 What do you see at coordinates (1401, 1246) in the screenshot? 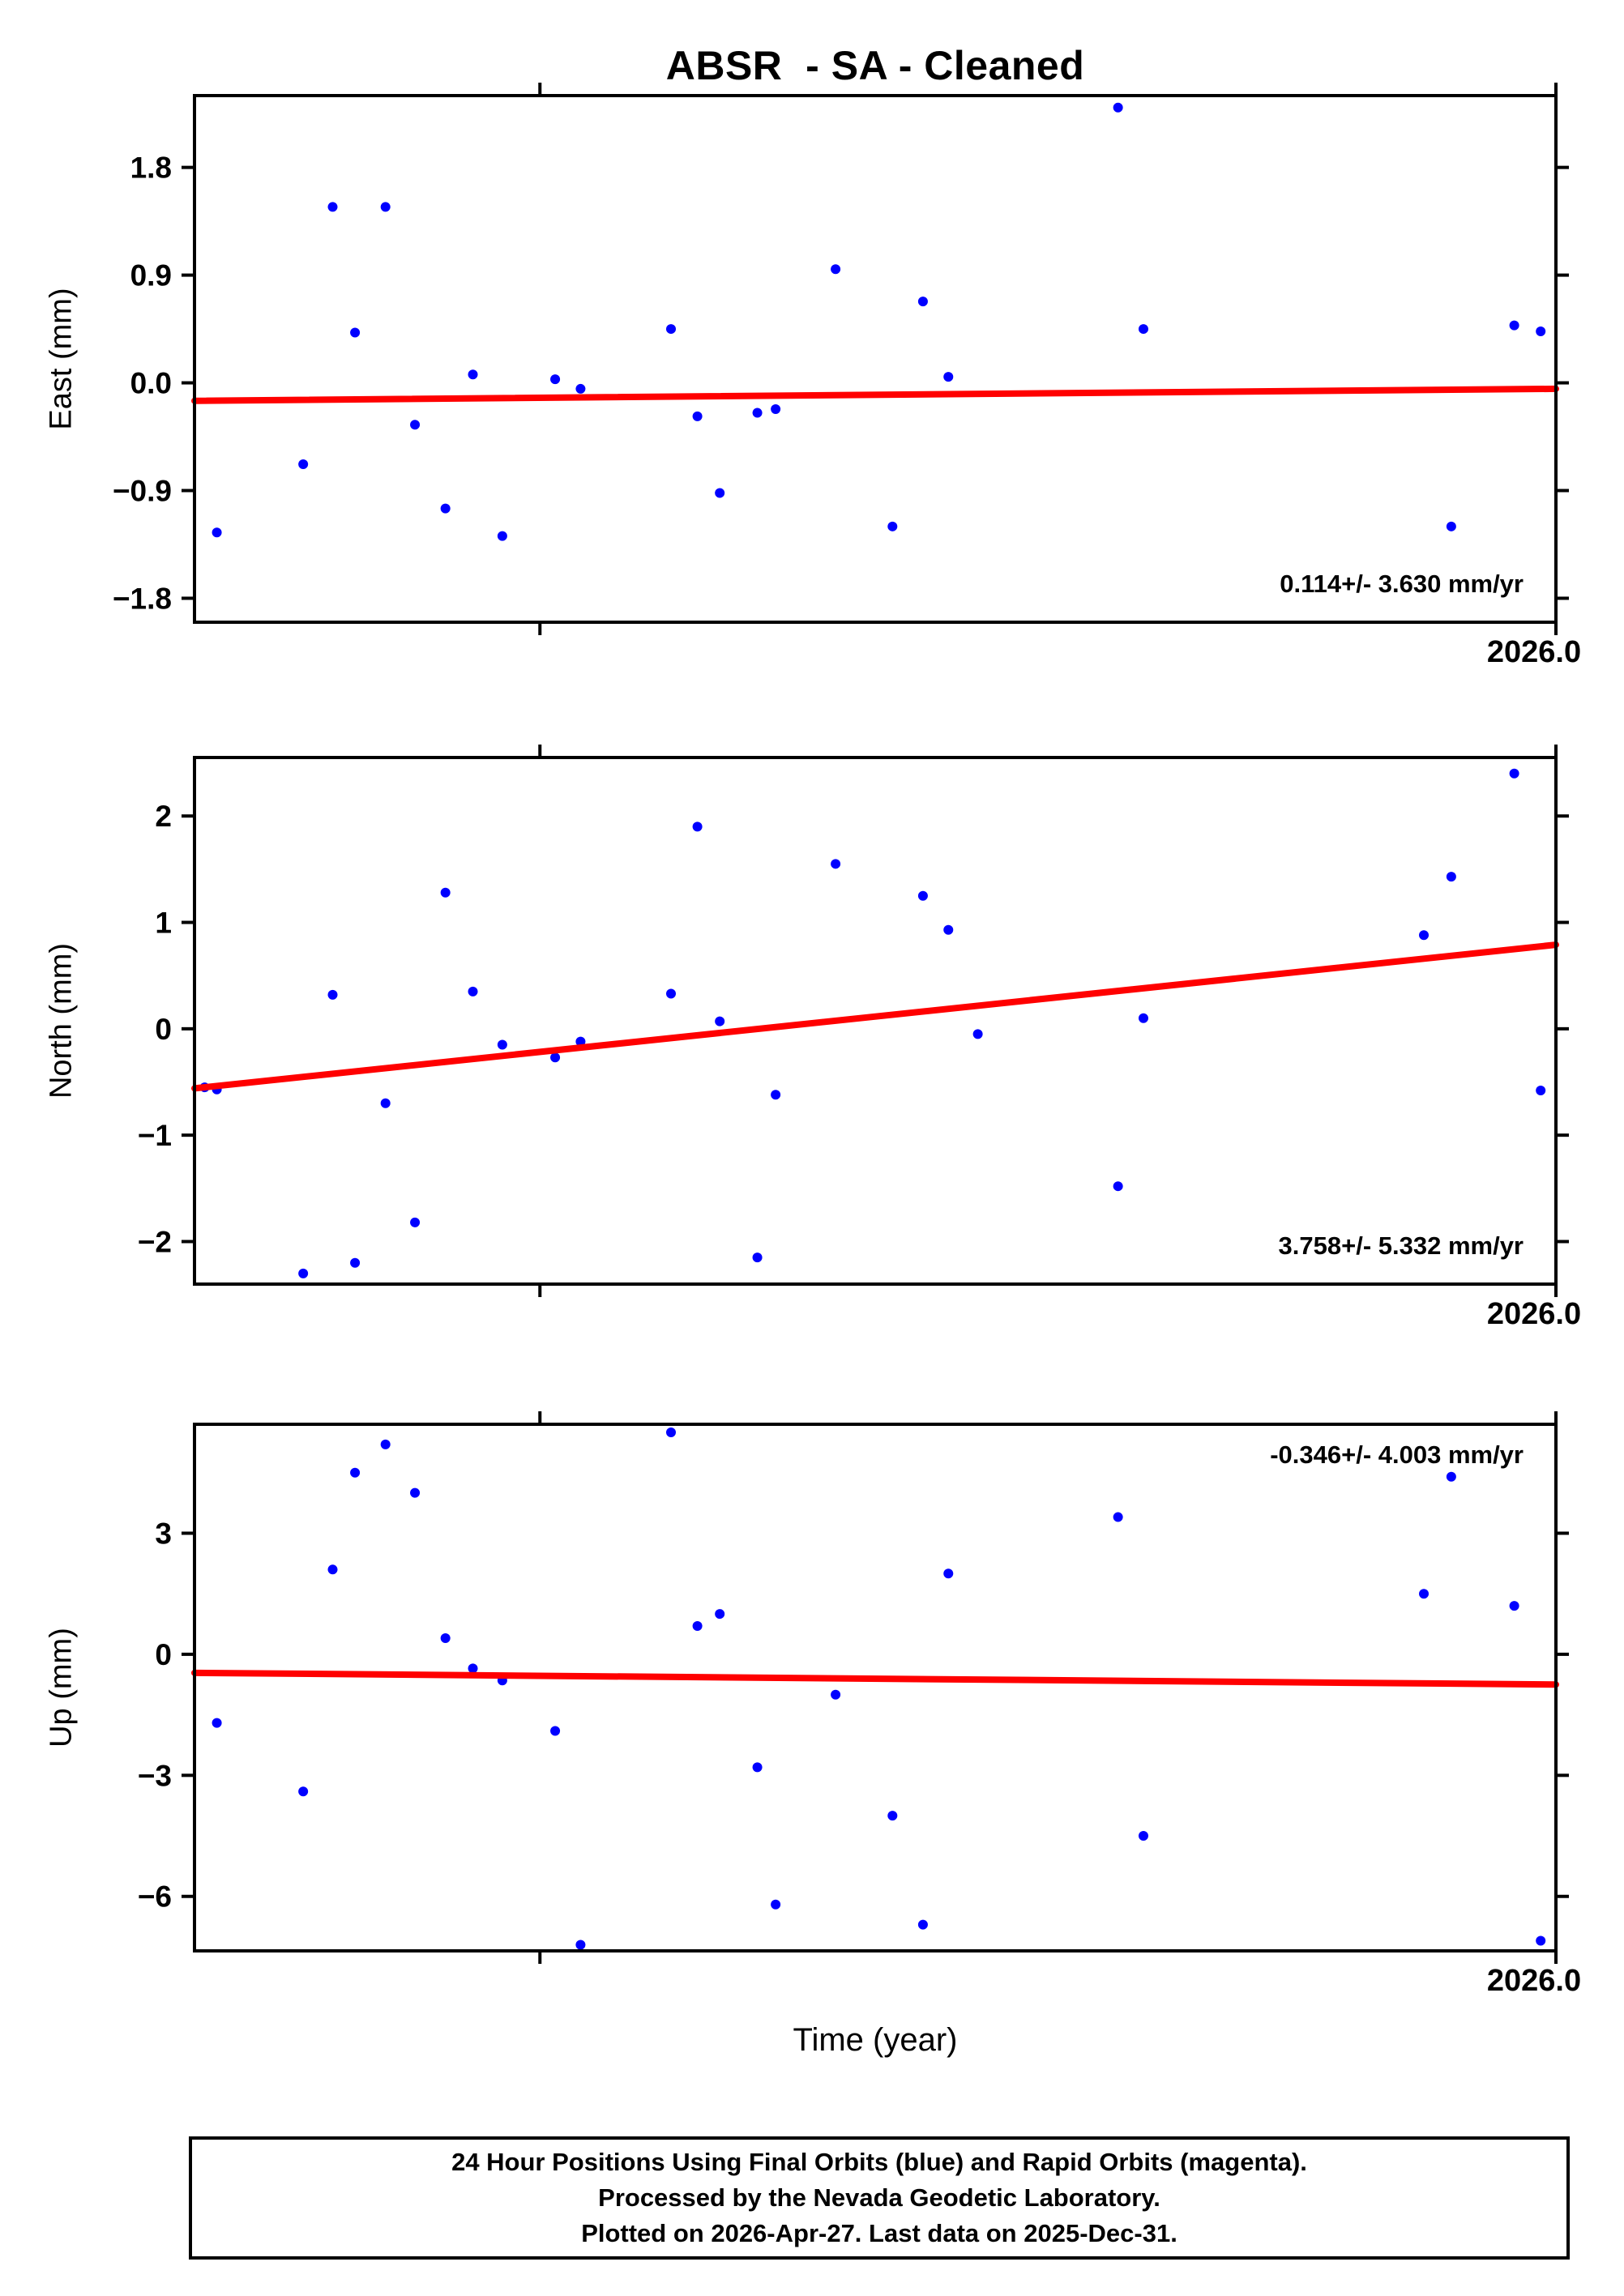
I see `trend-annotation-north: 3.758+/- 5.332 mm/yr` at bounding box center [1401, 1246].